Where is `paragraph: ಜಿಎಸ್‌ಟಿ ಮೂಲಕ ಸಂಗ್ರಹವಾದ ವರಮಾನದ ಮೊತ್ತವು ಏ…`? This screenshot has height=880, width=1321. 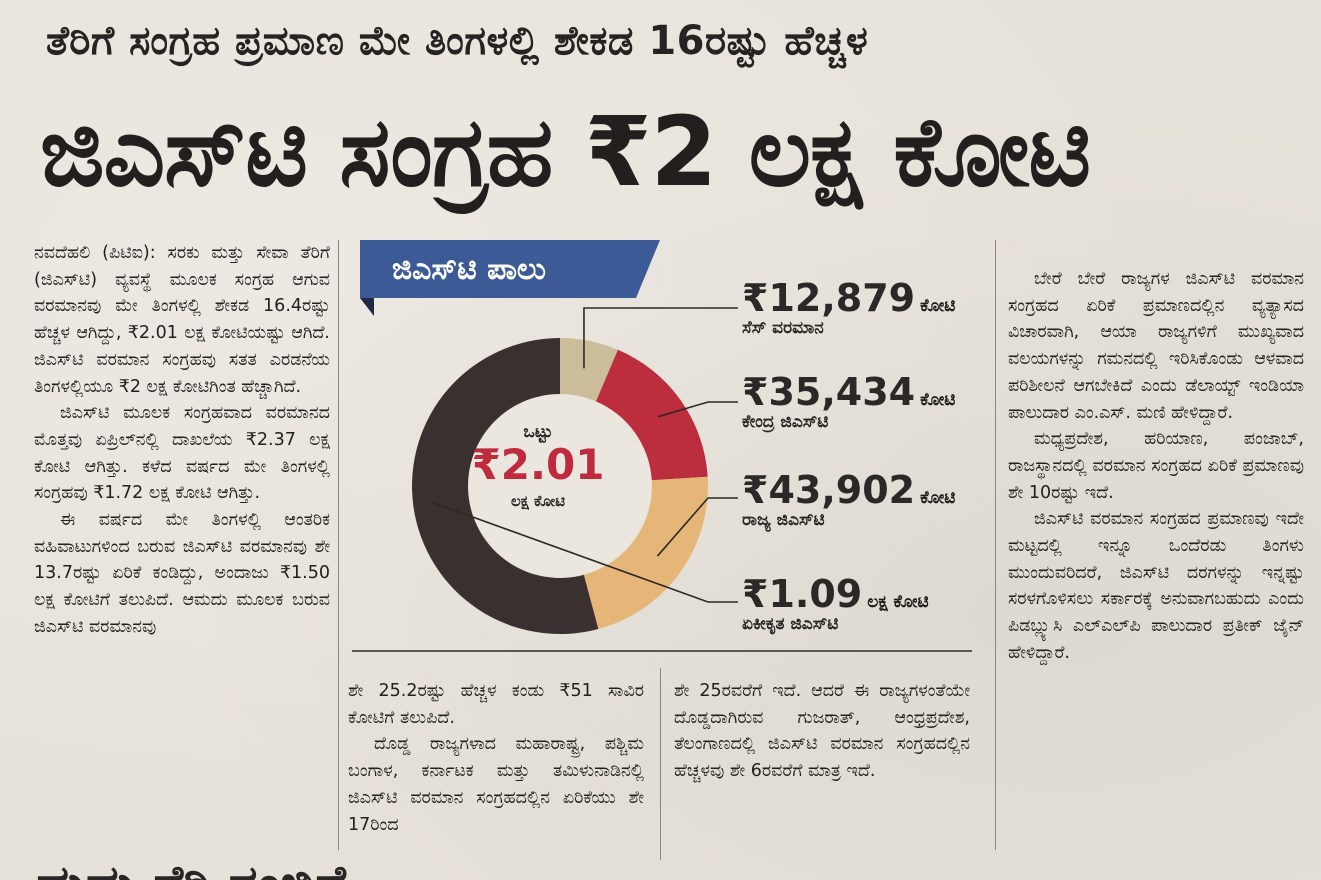
paragraph: ಜಿಎಸ್‌ಟಿ ಮೂಲಕ ಸಂಗ್ರಹವಾದ ವರಮಾನದ ಮೊತ್ತವು ಏ… is located at coordinates (182, 453).